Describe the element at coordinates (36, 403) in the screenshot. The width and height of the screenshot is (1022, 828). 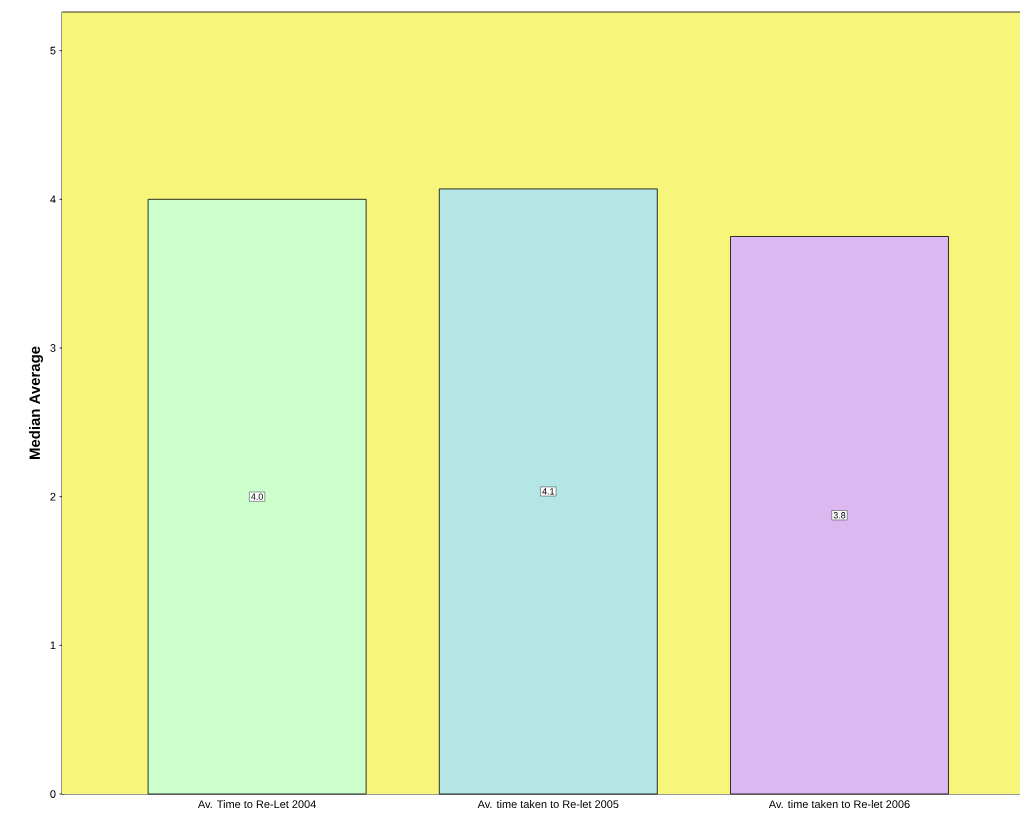
I see `y-axis-title: Median Average` at that location.